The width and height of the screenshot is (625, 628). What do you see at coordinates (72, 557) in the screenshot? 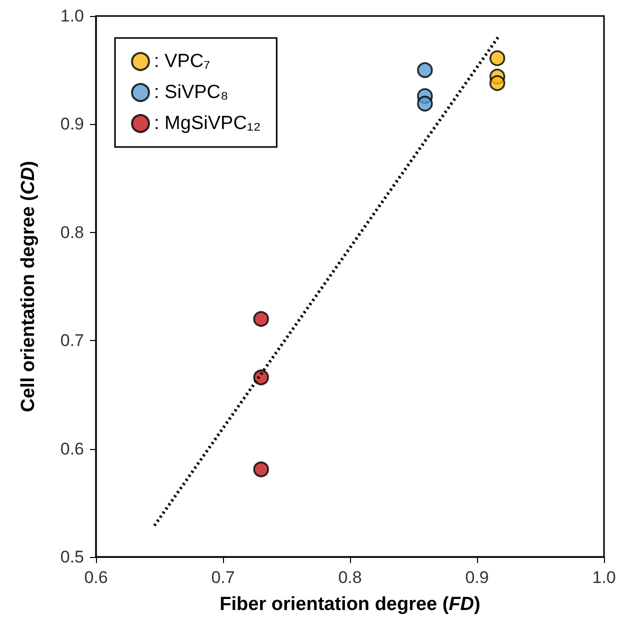
I see `y-tick-label: 0.5` at bounding box center [72, 557].